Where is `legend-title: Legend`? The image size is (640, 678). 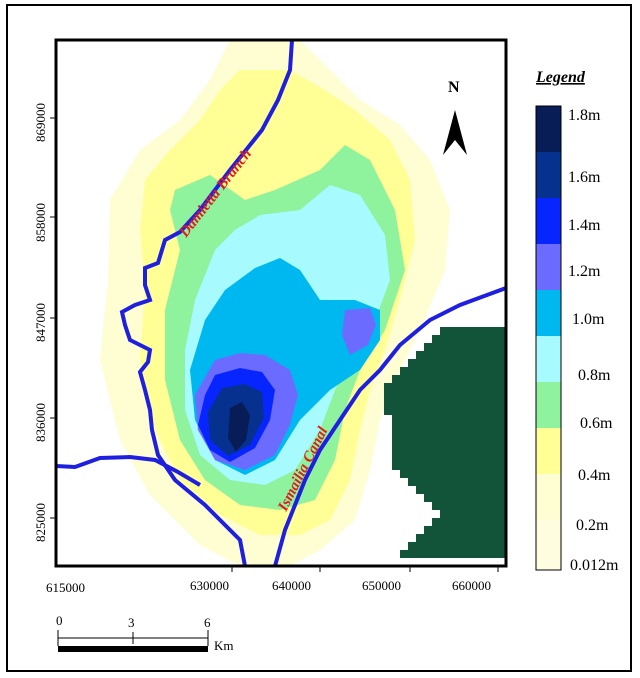
legend-title: Legend is located at coordinates (560, 77).